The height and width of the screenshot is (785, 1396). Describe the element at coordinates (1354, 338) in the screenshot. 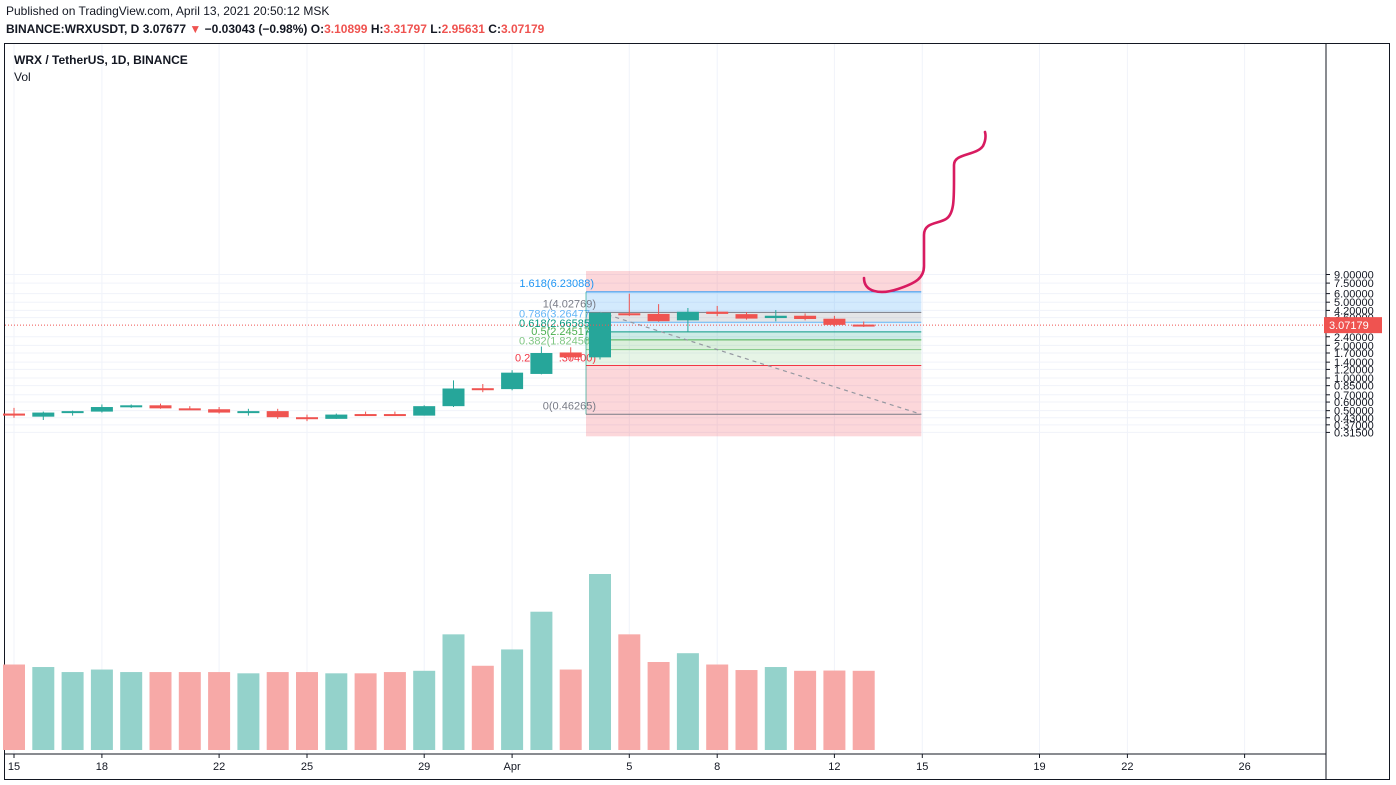

I see `y-tick-label: 2.40000` at that location.